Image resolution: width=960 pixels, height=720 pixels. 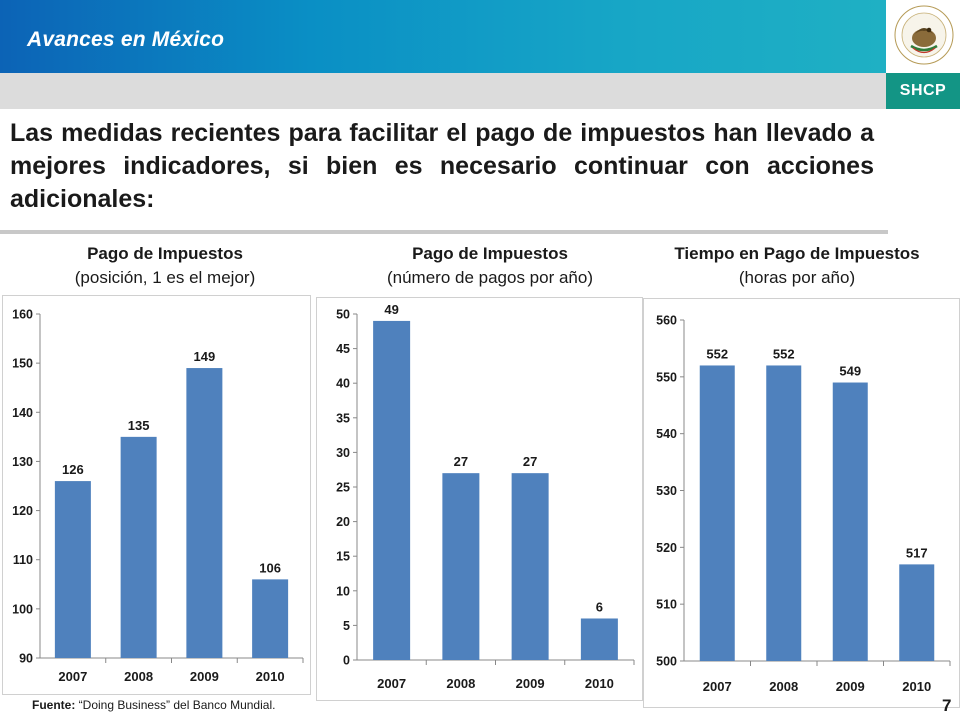 I want to click on chart3-title: Tiempo en Pago de Impuestos, so click(x=797, y=253).